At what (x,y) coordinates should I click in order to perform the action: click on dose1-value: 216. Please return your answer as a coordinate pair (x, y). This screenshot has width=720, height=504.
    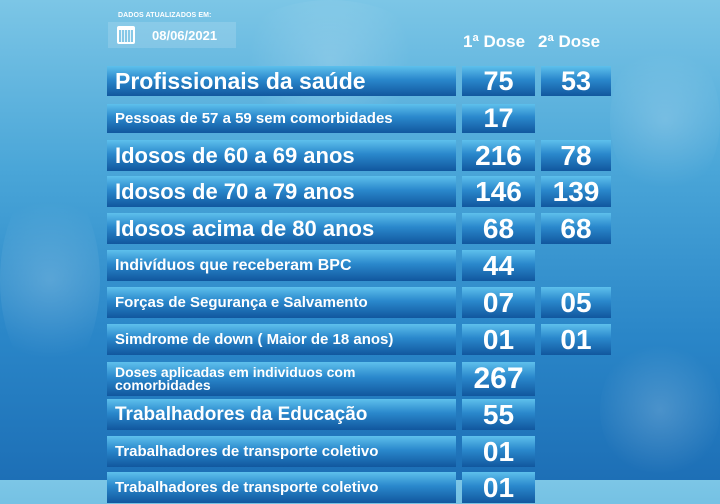
    Looking at the image, I should click on (498, 155).